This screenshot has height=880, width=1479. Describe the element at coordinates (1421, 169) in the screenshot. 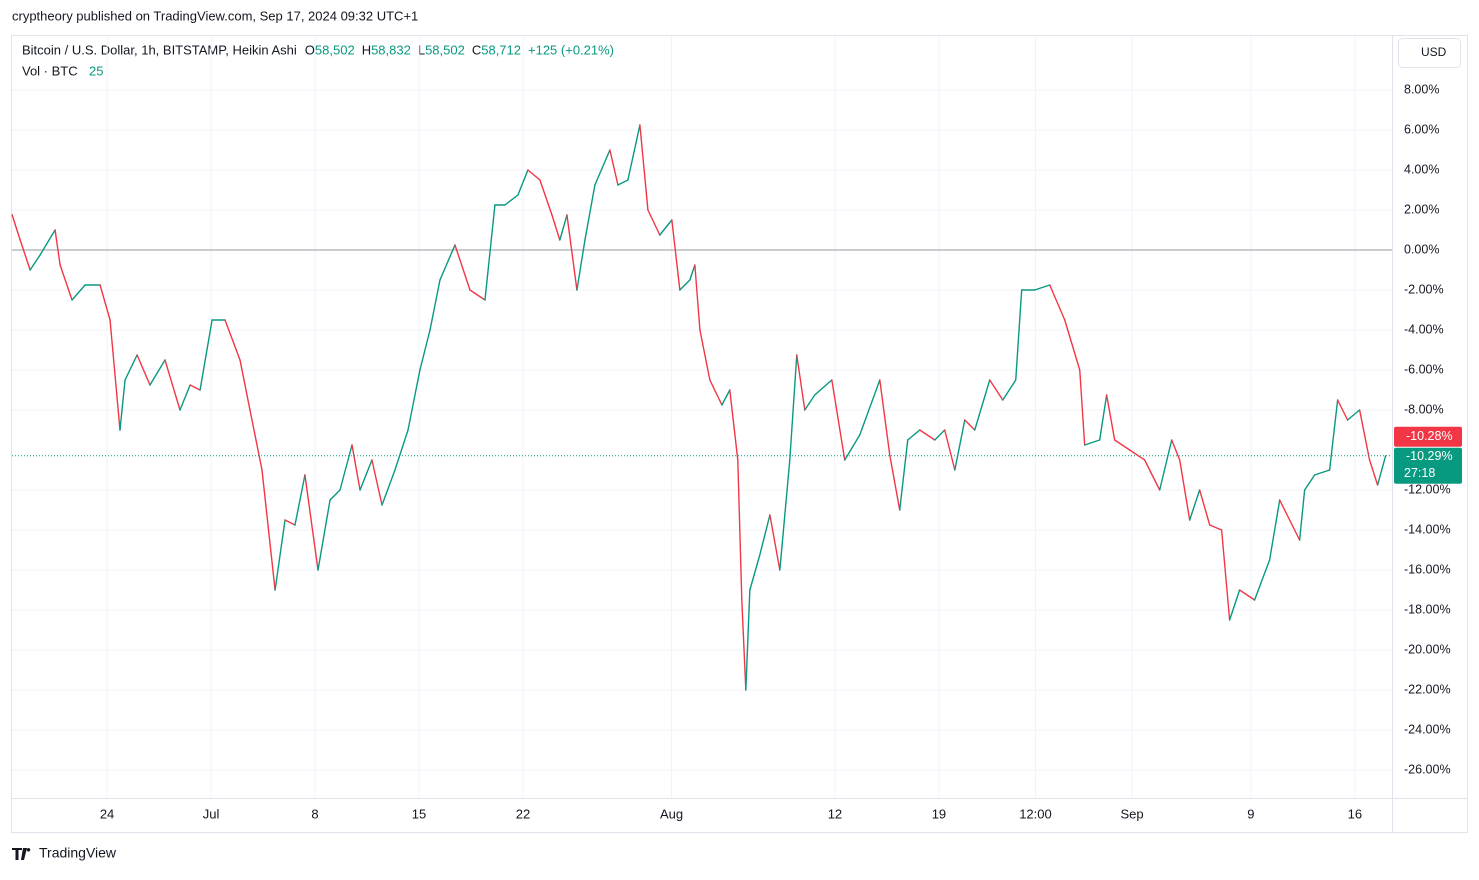

I see `y-tick-label: 4.00%` at that location.